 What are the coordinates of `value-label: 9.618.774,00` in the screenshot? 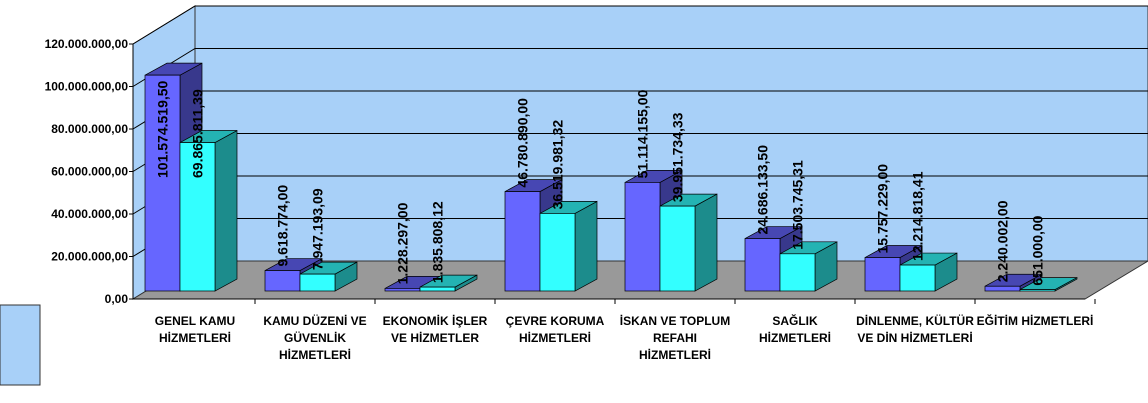 It's located at (283, 226).